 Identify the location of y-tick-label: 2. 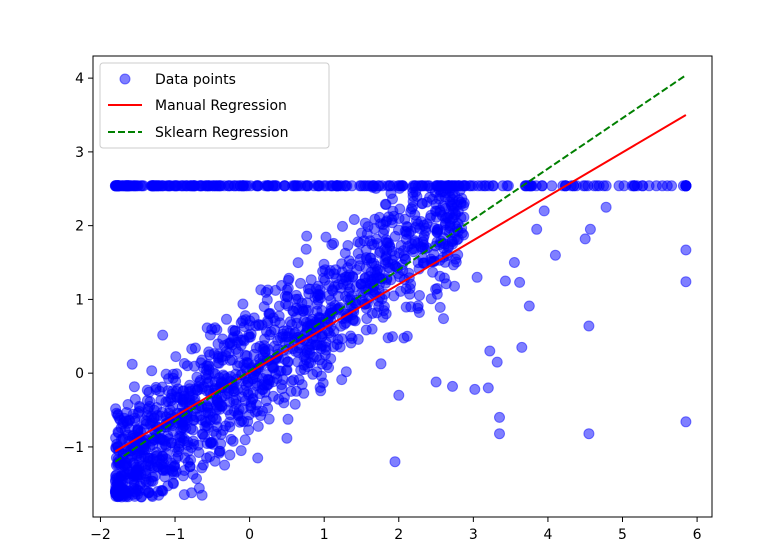
(79, 227).